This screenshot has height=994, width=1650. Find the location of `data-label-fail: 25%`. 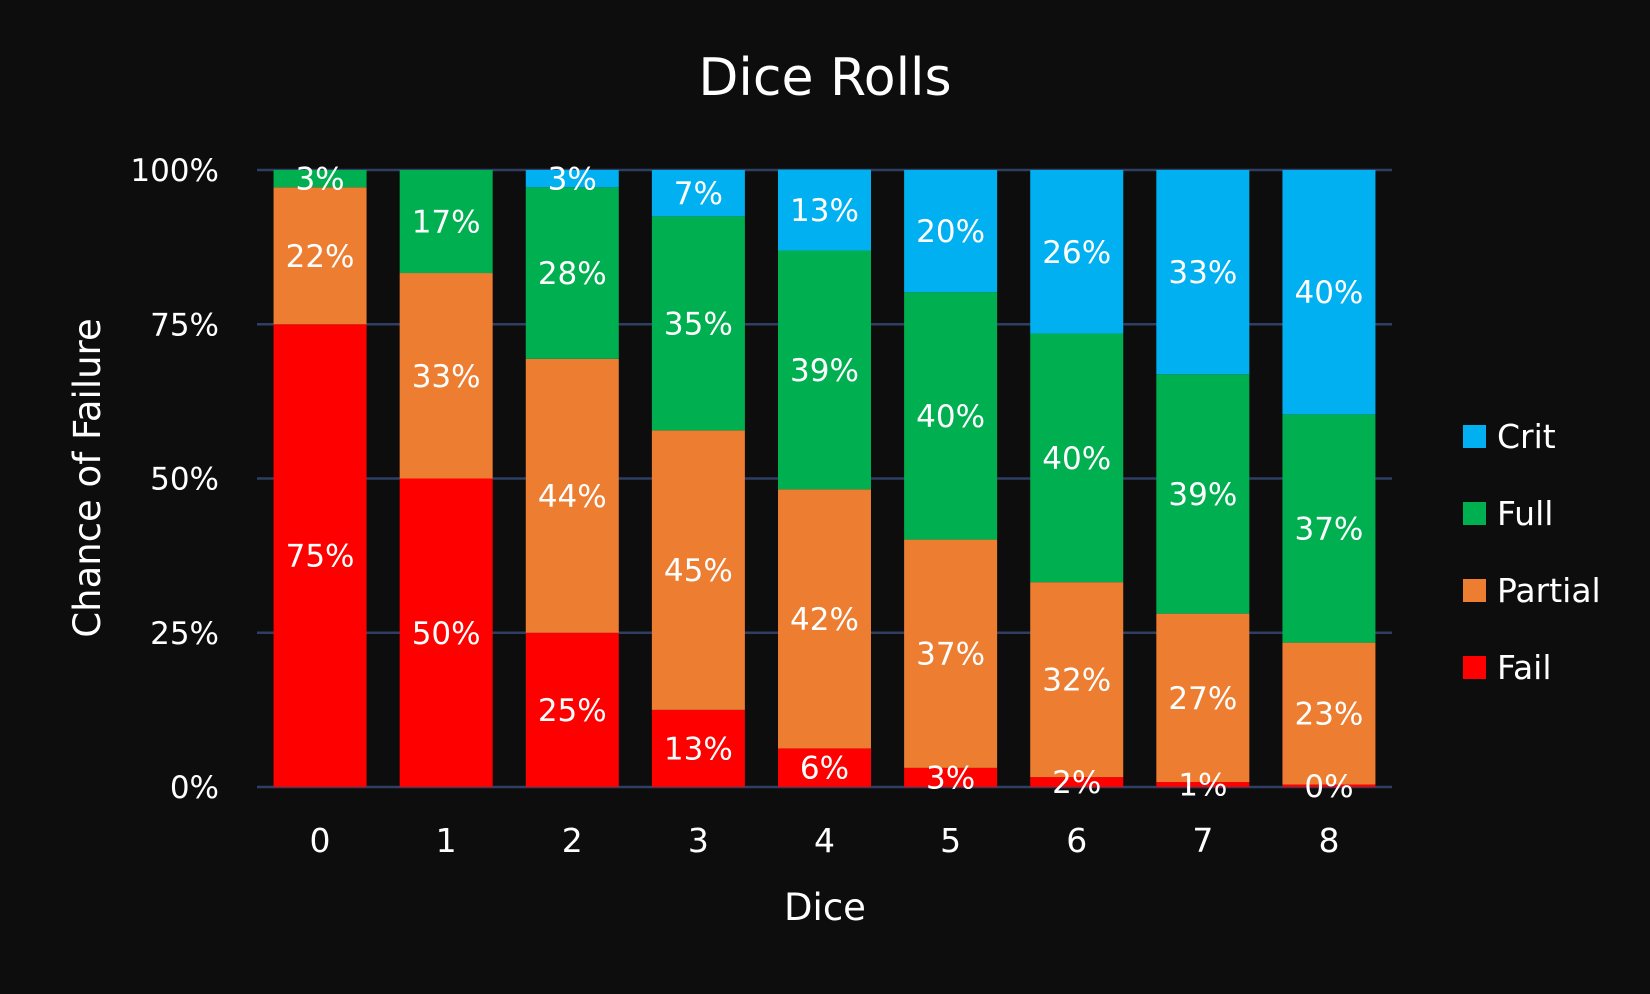

data-label-fail: 25% is located at coordinates (572, 711).